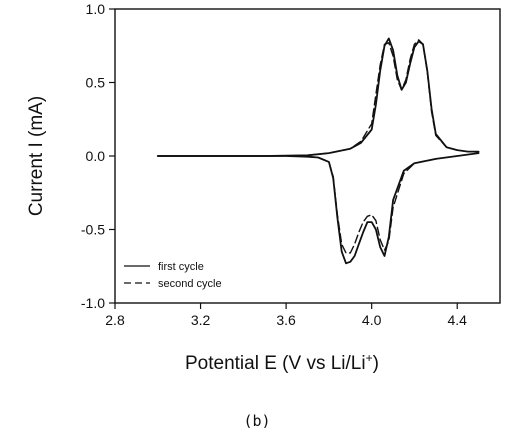  I want to click on y-axis-title: Current I (mA), so click(36, 156).